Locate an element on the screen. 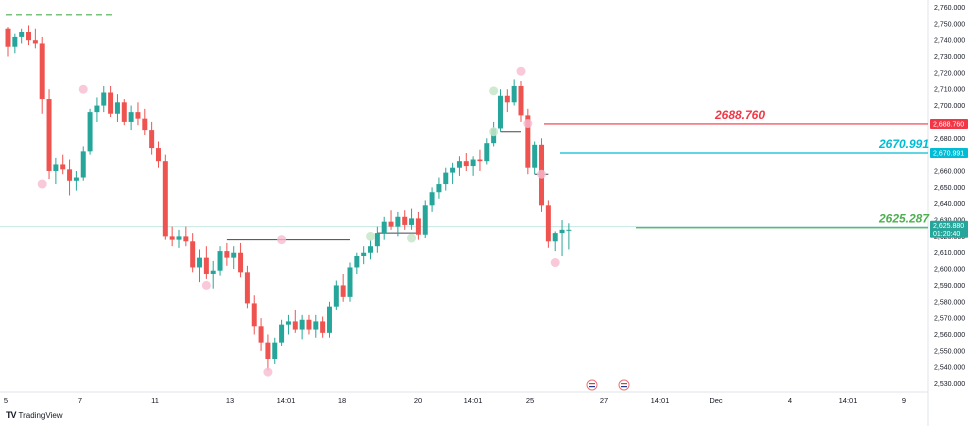 The image size is (975, 426). y-tick-label: 2,760.000 is located at coordinates (949, 8).